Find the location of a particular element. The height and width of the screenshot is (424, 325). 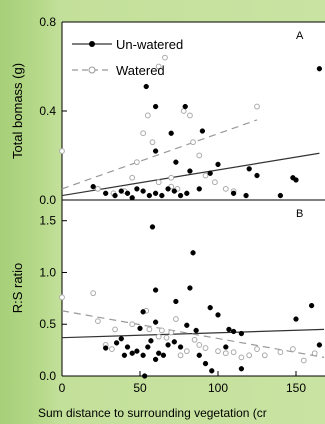

un-watered-trendline is located at coordinates (190, 174).